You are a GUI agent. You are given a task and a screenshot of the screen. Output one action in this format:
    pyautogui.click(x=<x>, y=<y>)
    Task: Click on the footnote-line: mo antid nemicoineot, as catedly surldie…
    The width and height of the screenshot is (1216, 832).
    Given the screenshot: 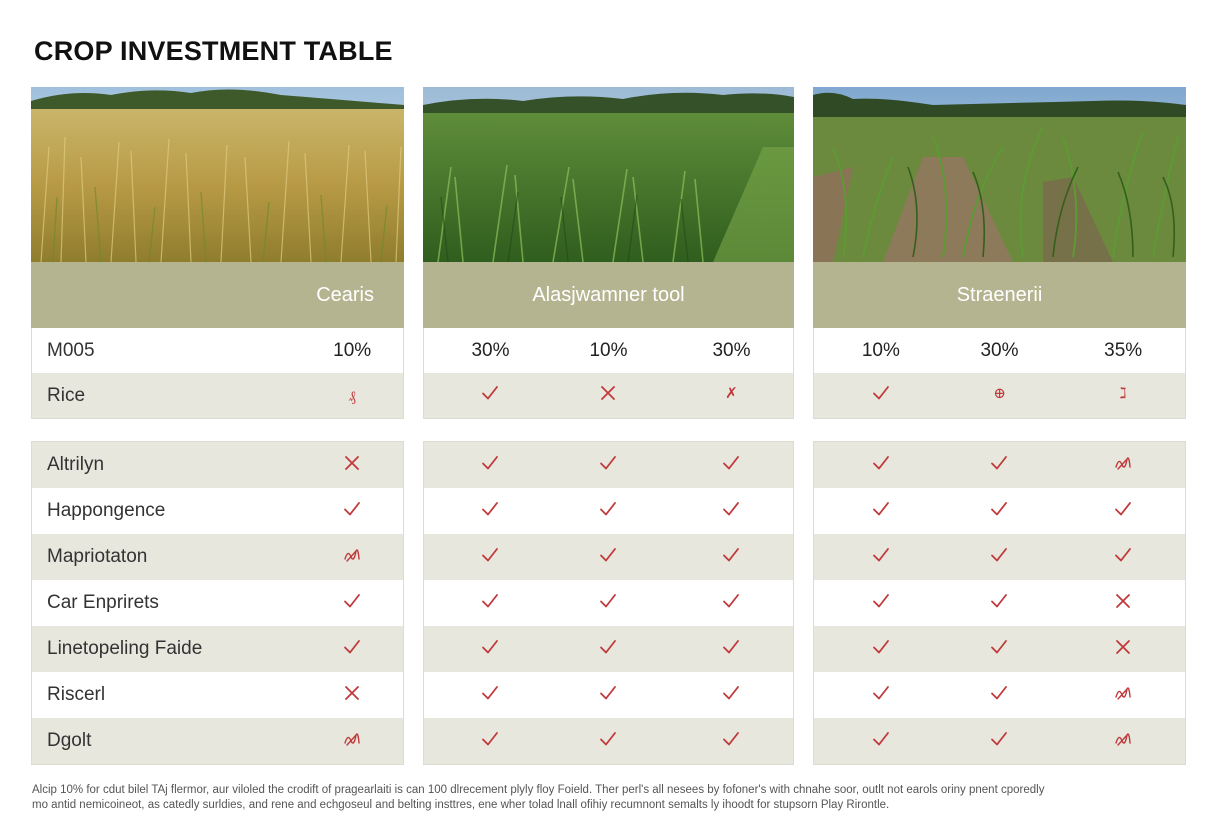 What is the action you would take?
    pyautogui.click(x=461, y=805)
    